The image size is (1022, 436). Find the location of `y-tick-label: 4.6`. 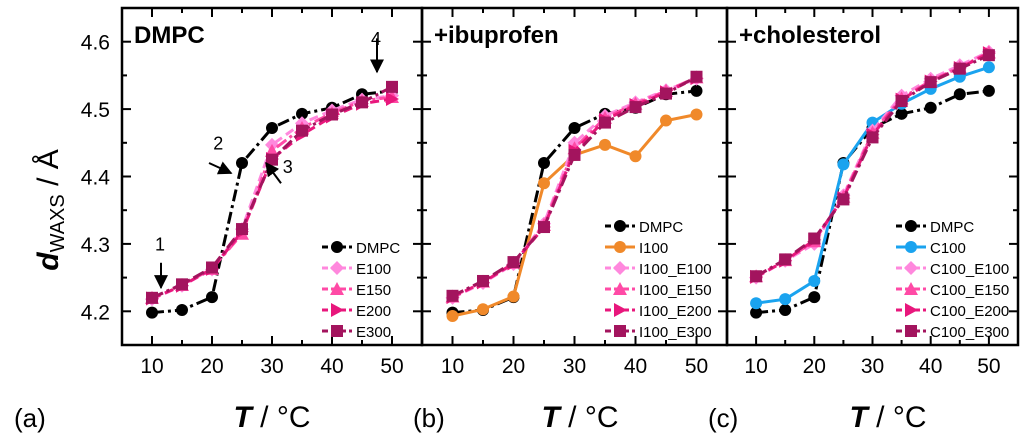

y-tick-label: 4.6 is located at coordinates (95, 43).